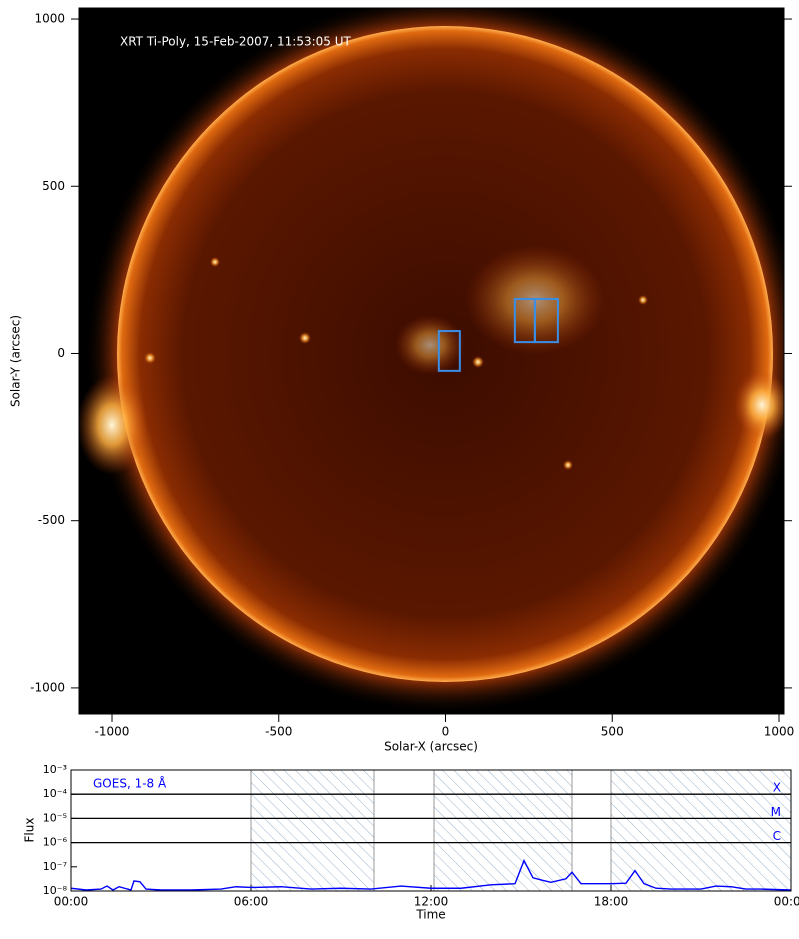  I want to click on y-tick-label: 10⁻⁸, so click(55, 890).